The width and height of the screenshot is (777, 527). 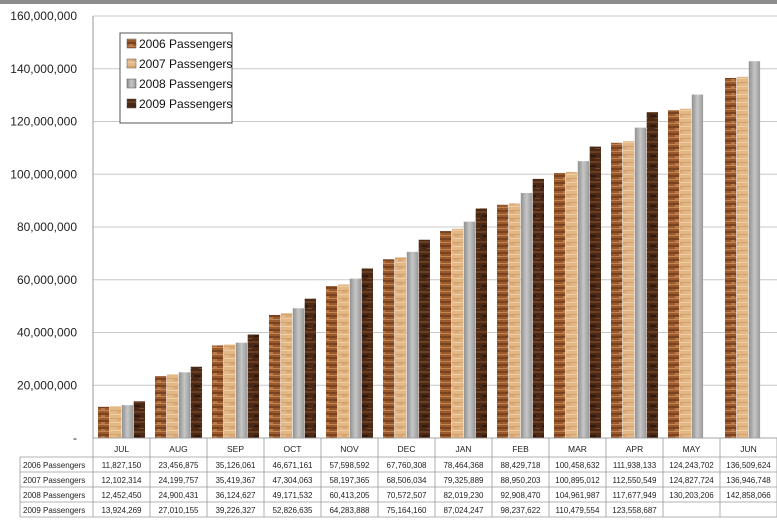 I want to click on x-tick-label: JUL, so click(x=121, y=449).